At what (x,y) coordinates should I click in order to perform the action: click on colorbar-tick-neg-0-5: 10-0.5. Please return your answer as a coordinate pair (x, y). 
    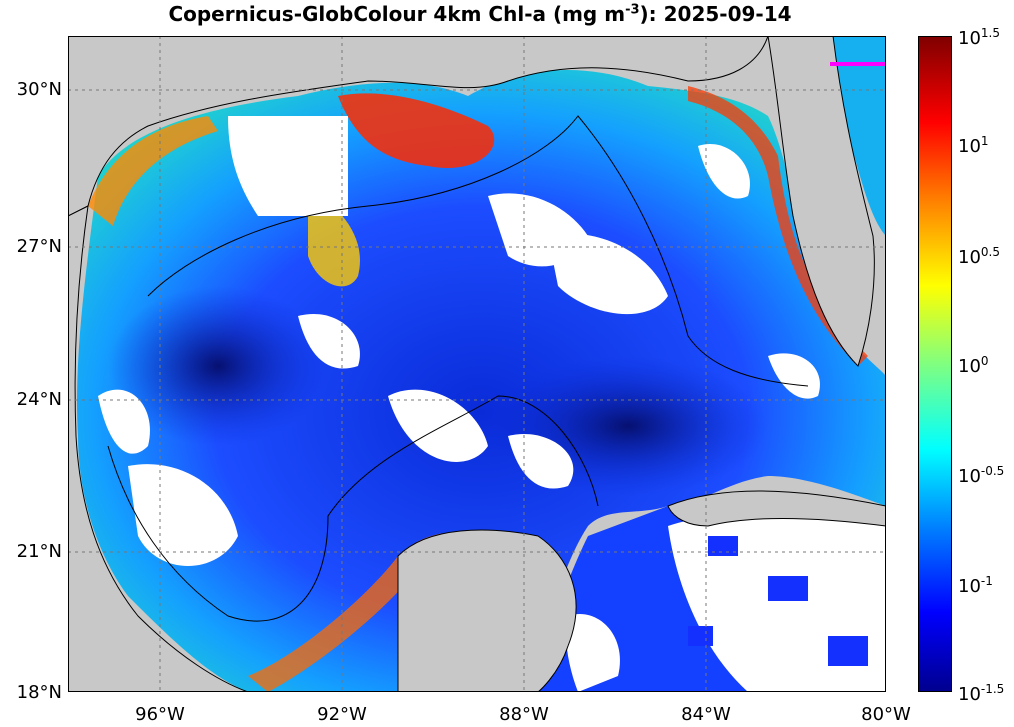
    Looking at the image, I should click on (981, 475).